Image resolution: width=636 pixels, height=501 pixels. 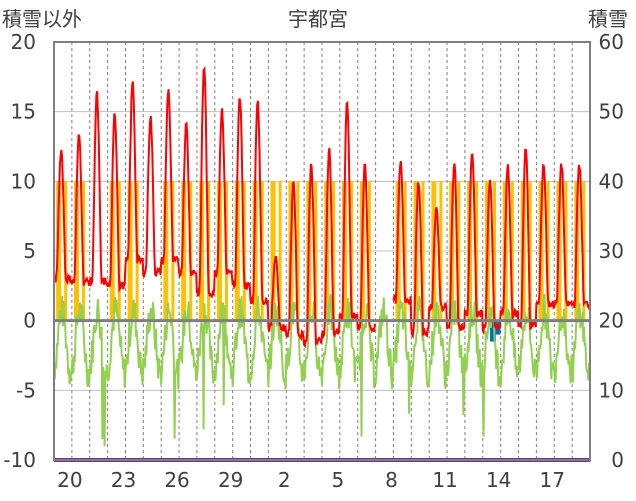 I want to click on left-axis-label: 積雪以外, so click(x=42, y=19).